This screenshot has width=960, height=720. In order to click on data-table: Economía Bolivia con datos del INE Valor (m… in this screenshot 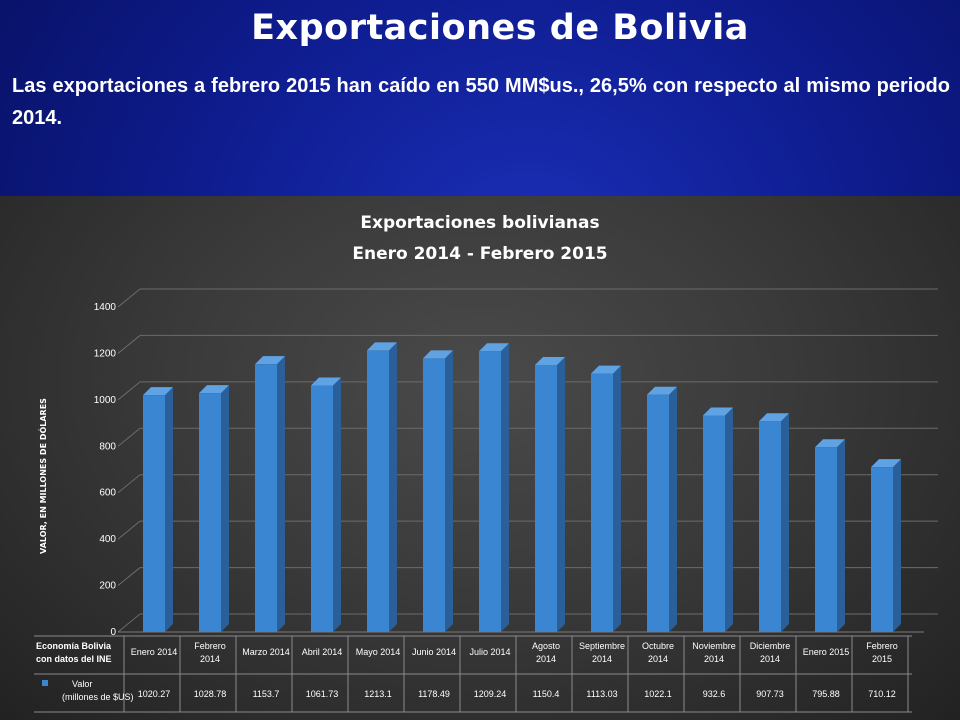, I will do `click(473, 674)`.